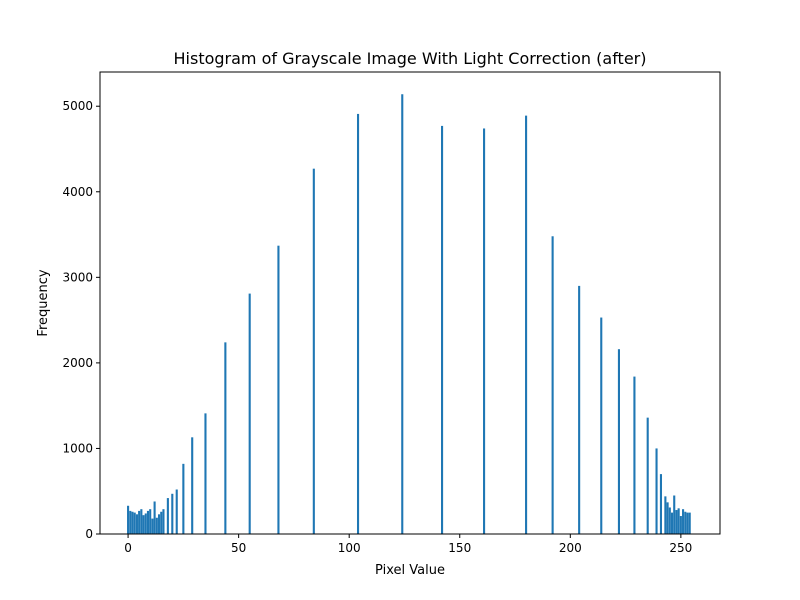 The image size is (800, 600). I want to click on y-axis-label: Frequency, so click(43, 302).